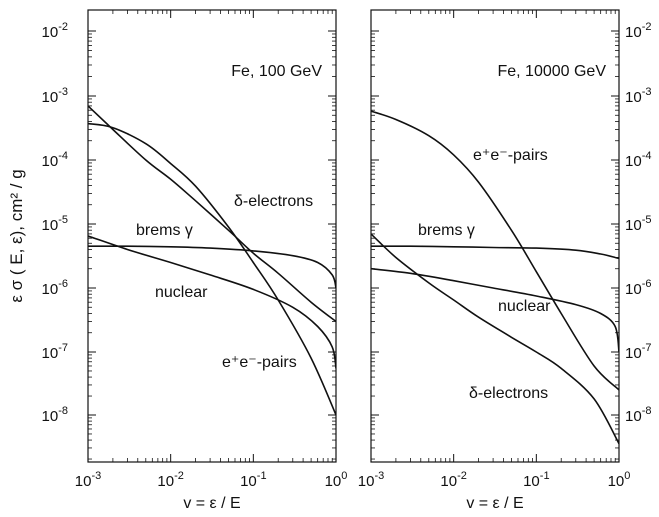 The width and height of the screenshot is (659, 517). Describe the element at coordinates (211, 503) in the screenshot. I see `panel-1-x-axis-label: v = ε / E` at that location.